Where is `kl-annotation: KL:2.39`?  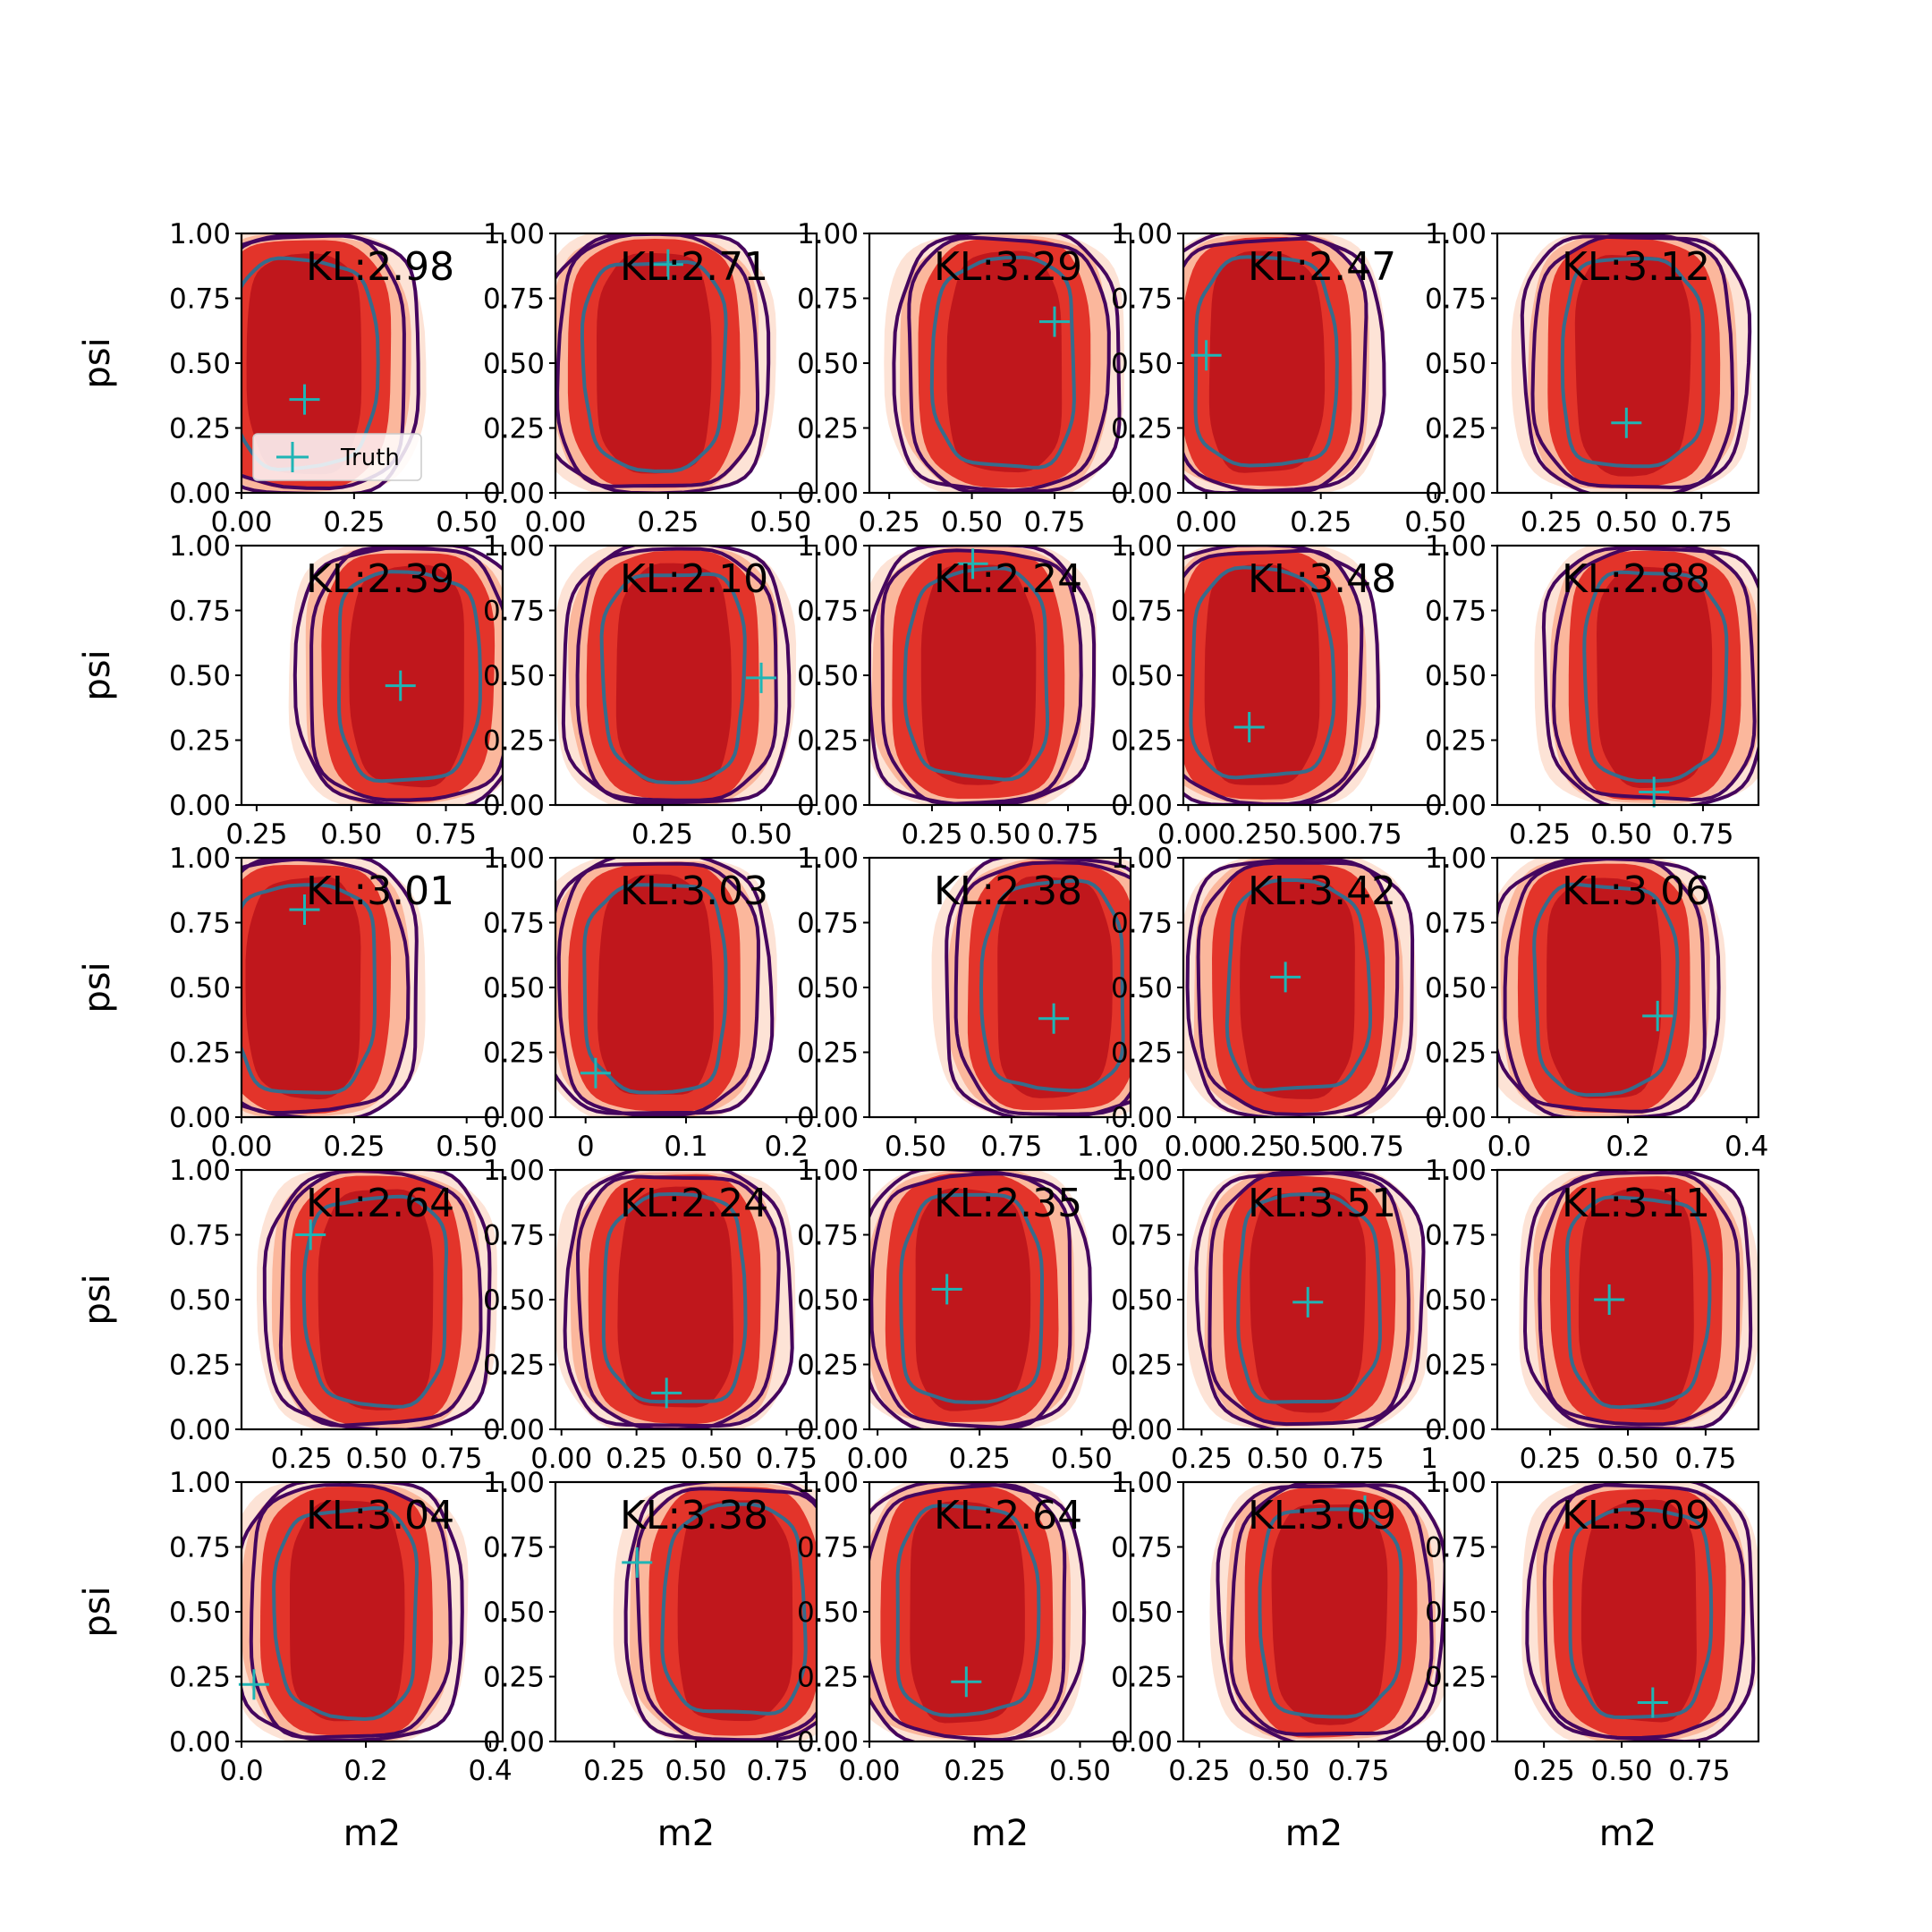 kl-annotation: KL:2.39 is located at coordinates (380, 579).